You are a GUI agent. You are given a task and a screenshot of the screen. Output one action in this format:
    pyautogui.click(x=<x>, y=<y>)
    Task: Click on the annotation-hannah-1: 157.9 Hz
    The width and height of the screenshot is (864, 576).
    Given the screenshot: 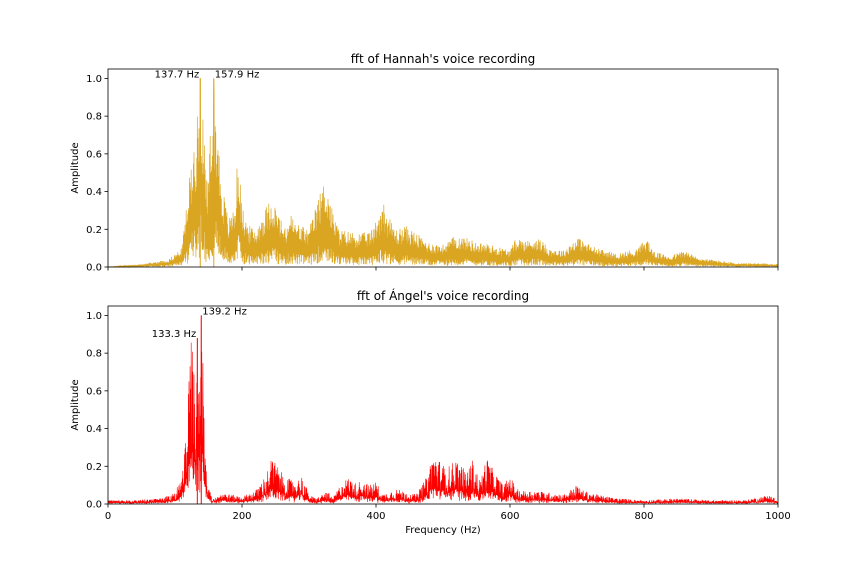 What is the action you would take?
    pyautogui.click(x=237, y=74)
    